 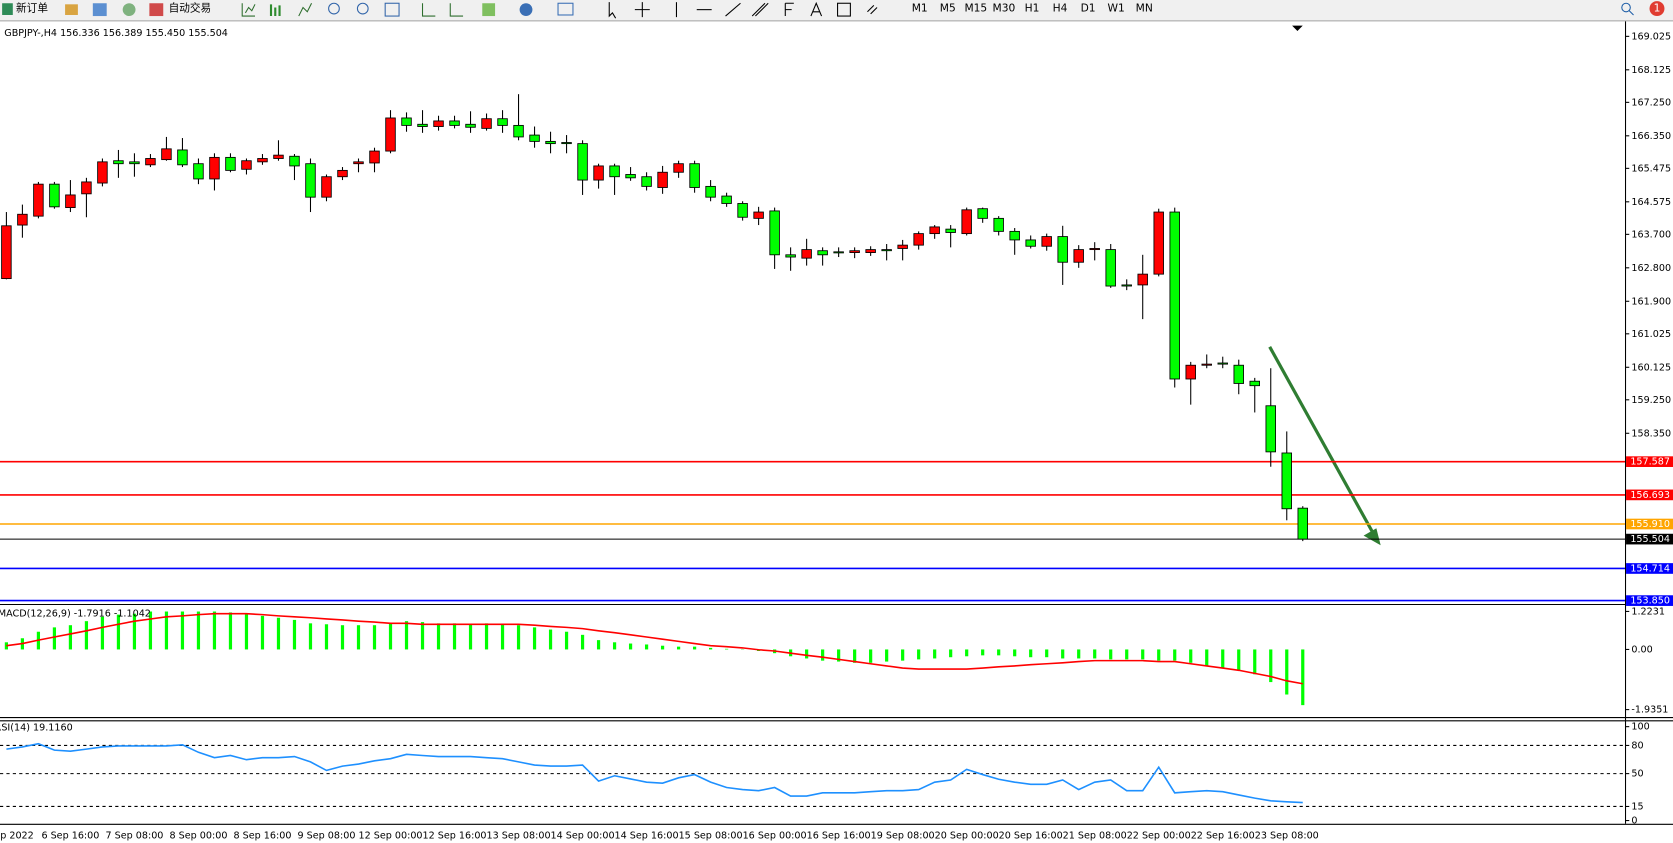 What do you see at coordinates (789, 9) in the screenshot?
I see `fibo-tool` at bounding box center [789, 9].